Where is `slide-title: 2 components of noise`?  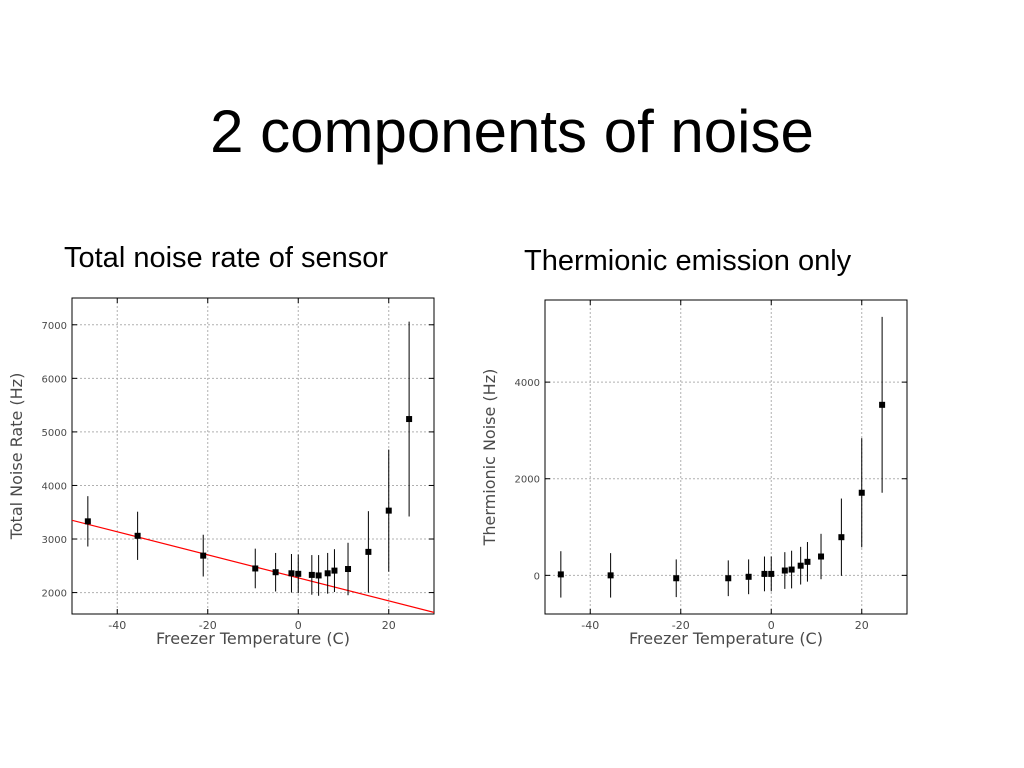 slide-title: 2 components of noise is located at coordinates (512, 131).